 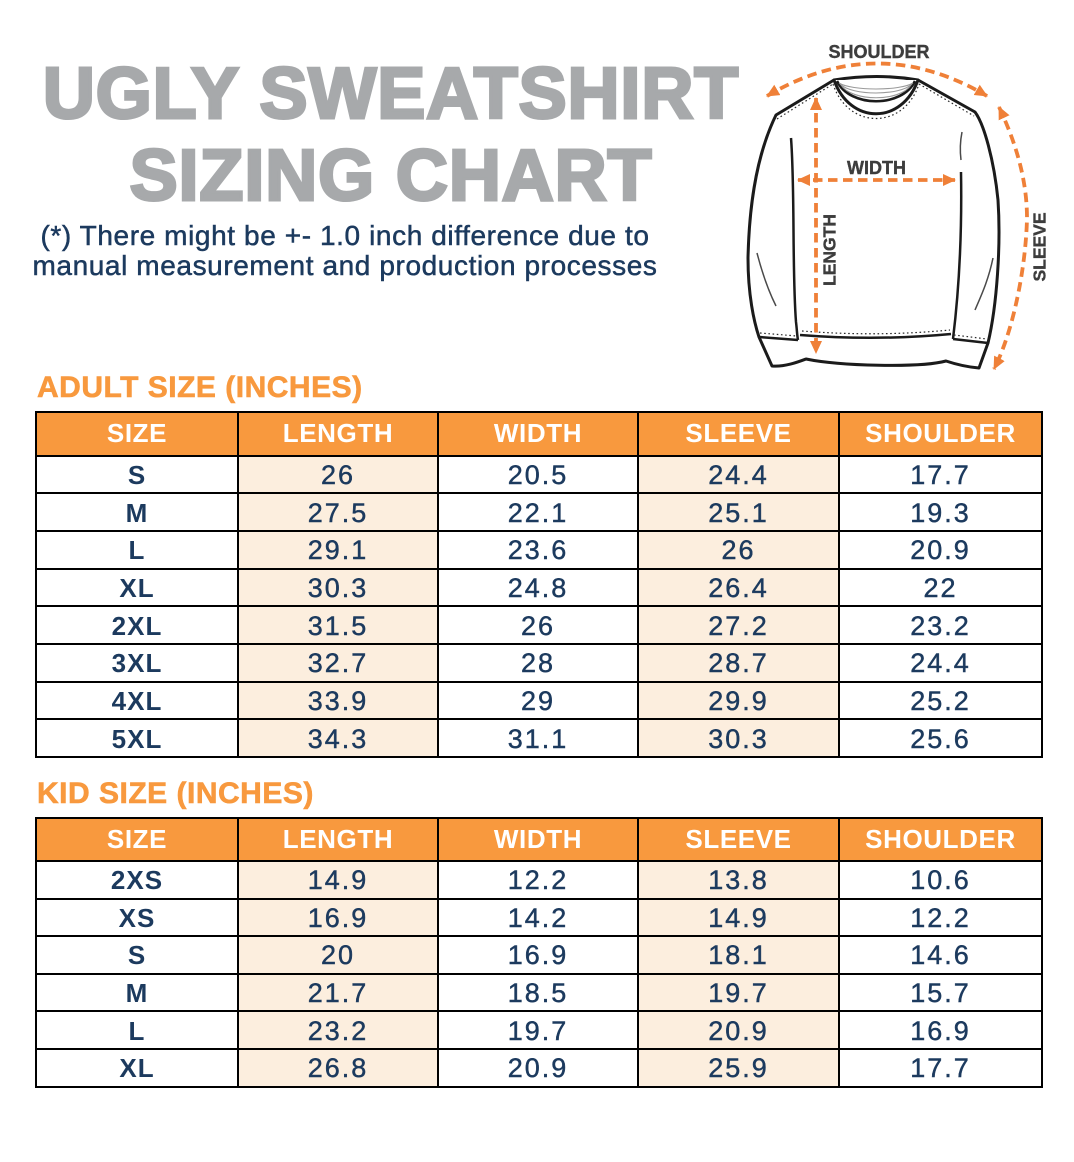 What do you see at coordinates (876, 168) in the screenshot?
I see `svg-text: WIDTH` at bounding box center [876, 168].